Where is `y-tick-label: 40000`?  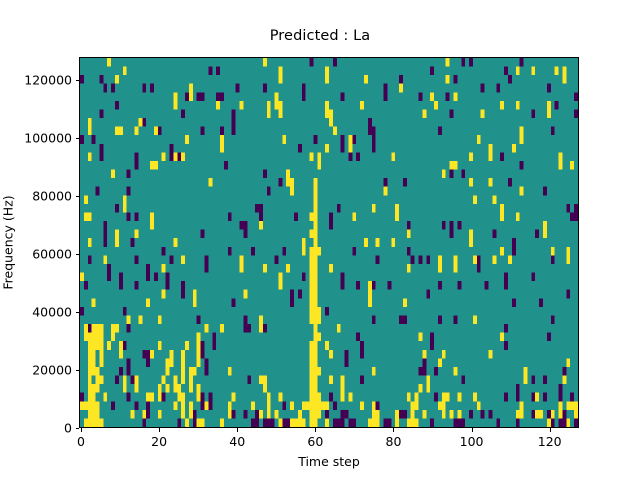
y-tick-label: 40000 is located at coordinates (52, 312).